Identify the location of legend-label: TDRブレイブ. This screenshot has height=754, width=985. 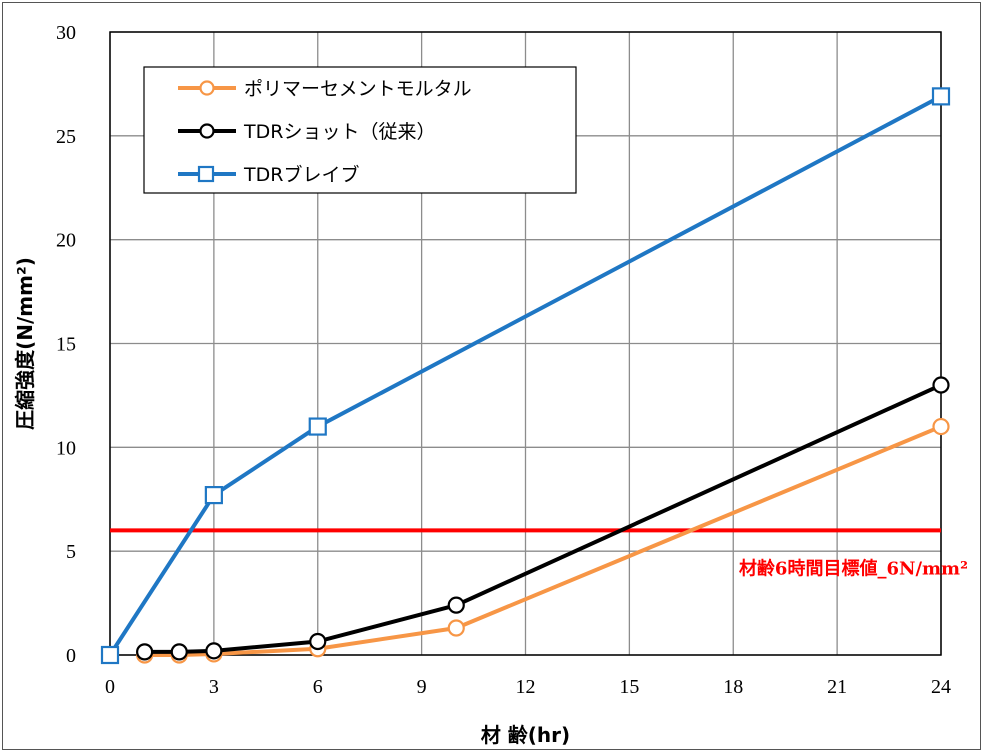
(301, 174).